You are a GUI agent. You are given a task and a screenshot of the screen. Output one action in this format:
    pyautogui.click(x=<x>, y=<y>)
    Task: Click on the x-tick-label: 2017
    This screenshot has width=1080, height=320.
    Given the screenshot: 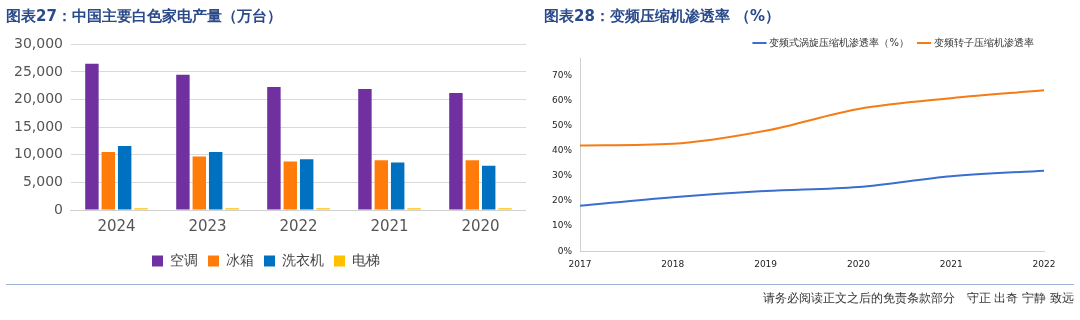 What is the action you would take?
    pyautogui.click(x=580, y=263)
    